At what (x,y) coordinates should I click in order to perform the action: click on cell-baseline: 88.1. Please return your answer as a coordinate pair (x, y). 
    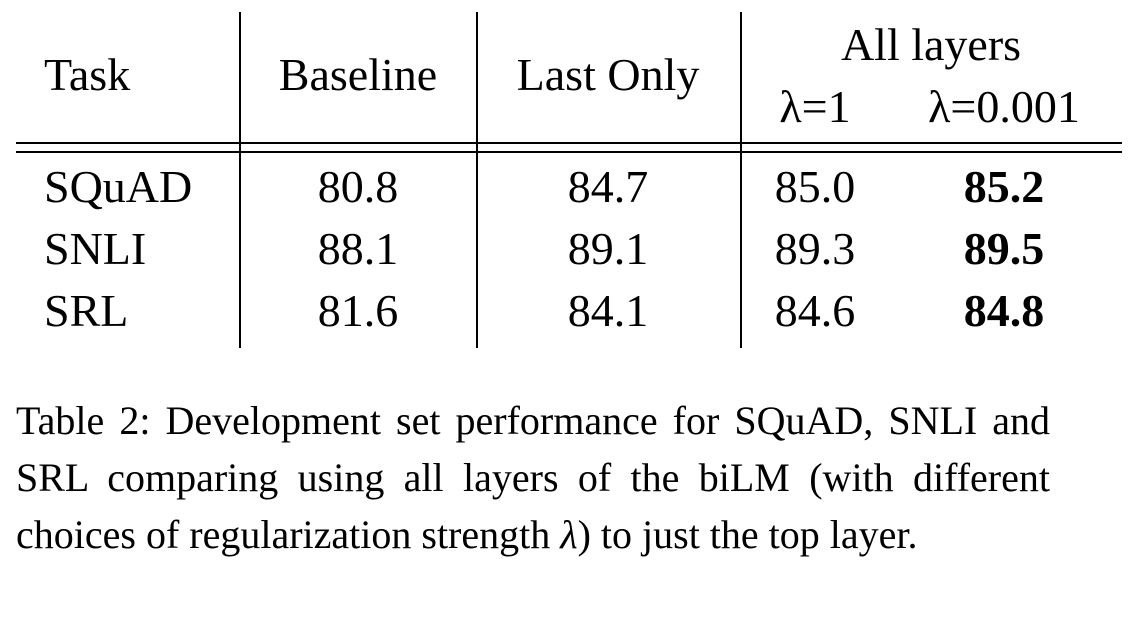
    Looking at the image, I should click on (358, 248).